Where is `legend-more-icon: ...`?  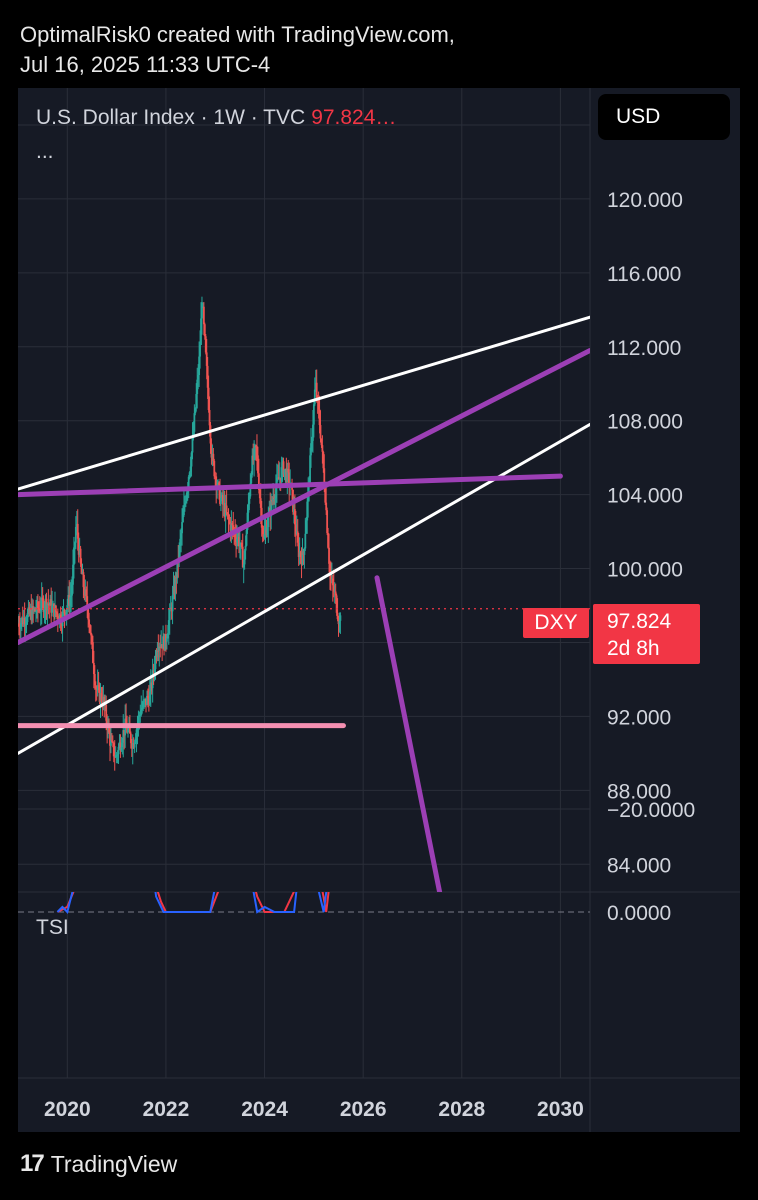
legend-more-icon: ... is located at coordinates (45, 151).